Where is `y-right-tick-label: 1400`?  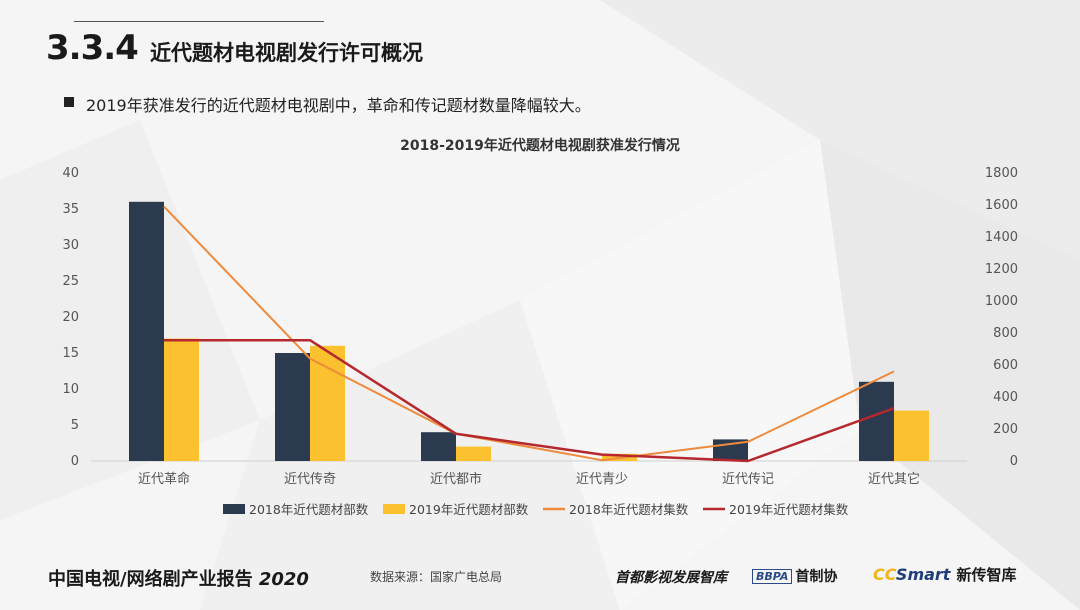 y-right-tick-label: 1400 is located at coordinates (1001, 237).